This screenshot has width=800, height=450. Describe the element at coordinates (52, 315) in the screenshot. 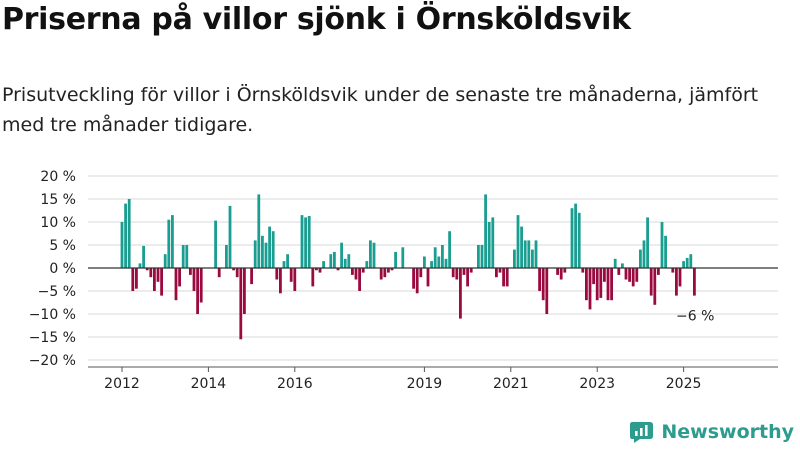

I see `y-tick-label: −10 %` at that location.